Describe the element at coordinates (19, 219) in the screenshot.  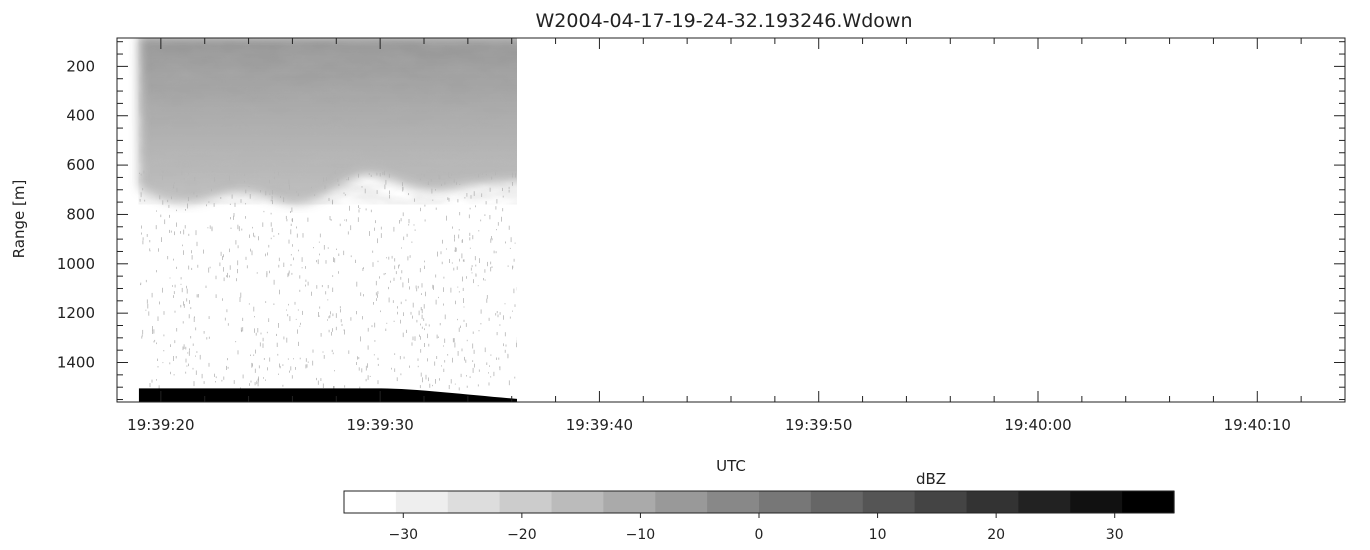
I see `y-axis-label: Range [m]` at that location.